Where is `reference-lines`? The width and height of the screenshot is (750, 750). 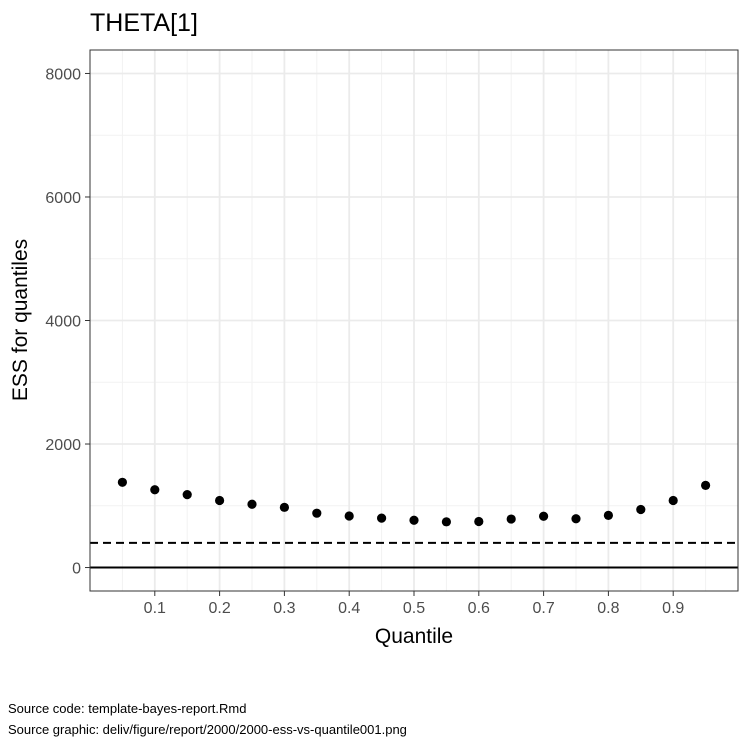
reference-lines is located at coordinates (414, 555).